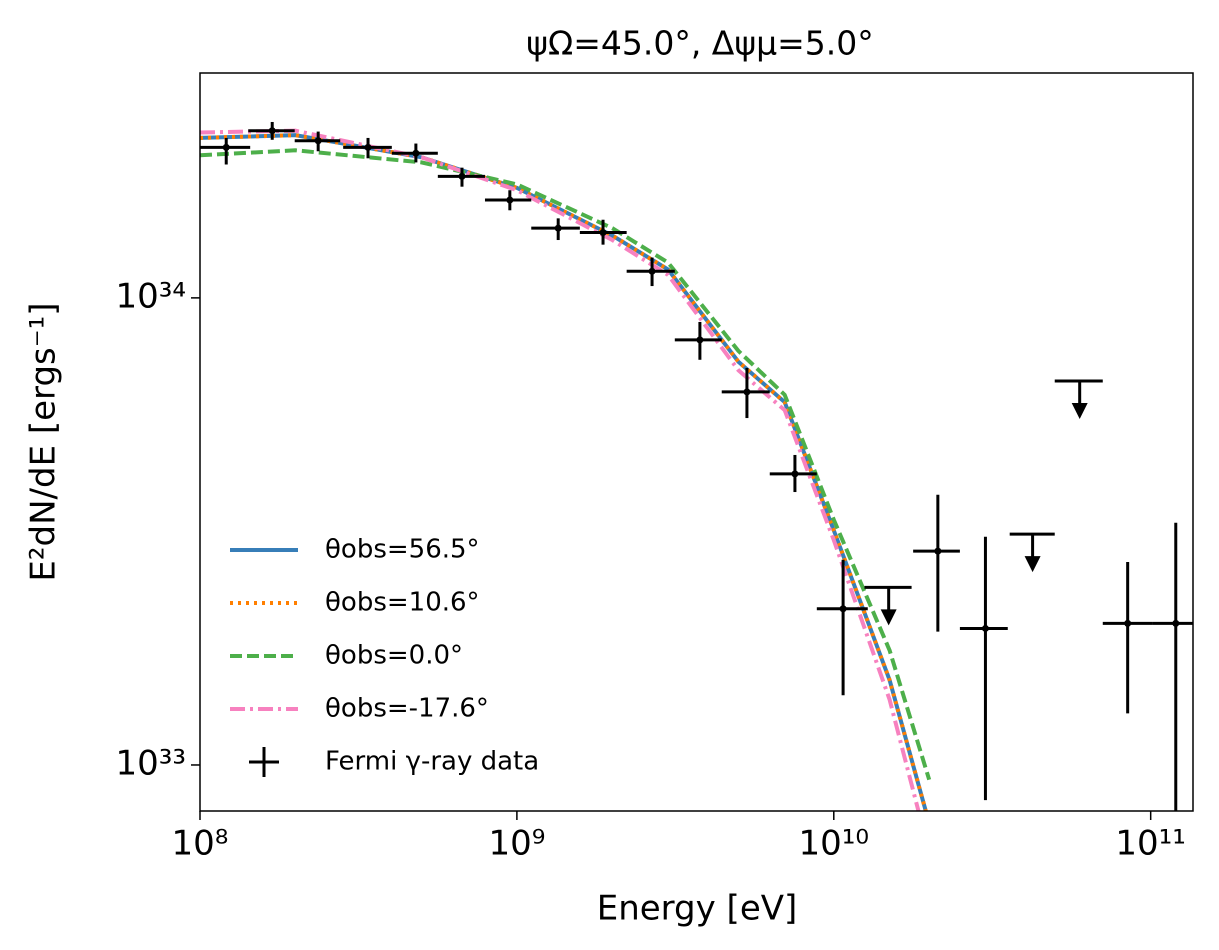  What do you see at coordinates (150, 763) in the screenshot?
I see `y-tick-label: 10³³` at bounding box center [150, 763].